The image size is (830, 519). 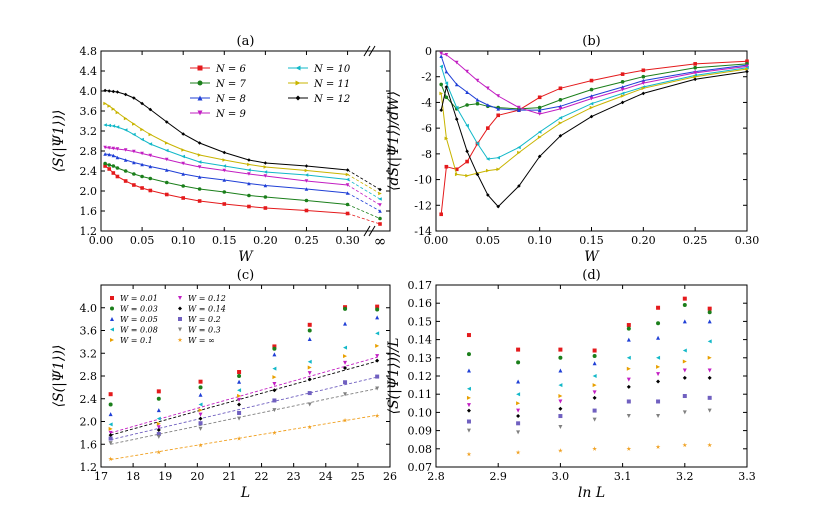 What do you see at coordinates (244, 437) in the screenshot?
I see `fit-line` at bounding box center [244, 437].